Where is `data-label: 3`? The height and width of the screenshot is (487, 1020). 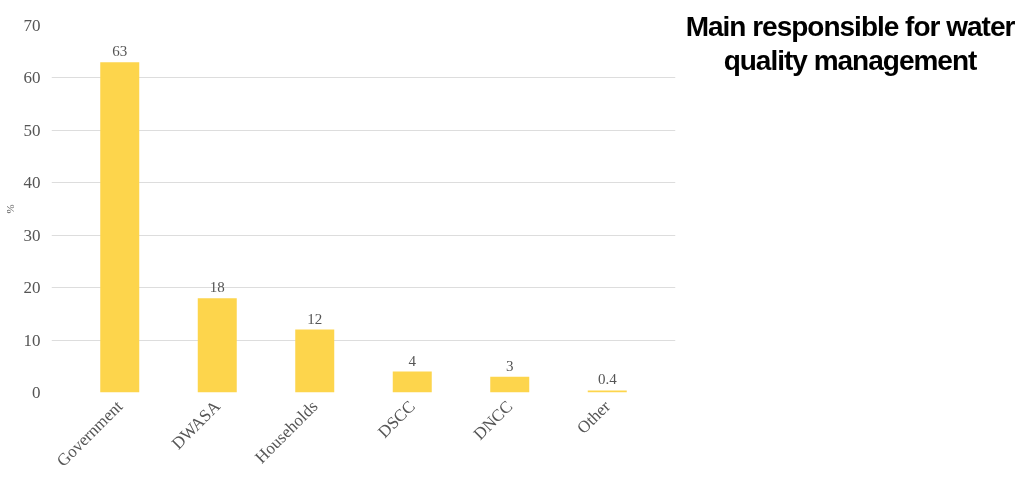
data-label: 3 is located at coordinates (510, 365).